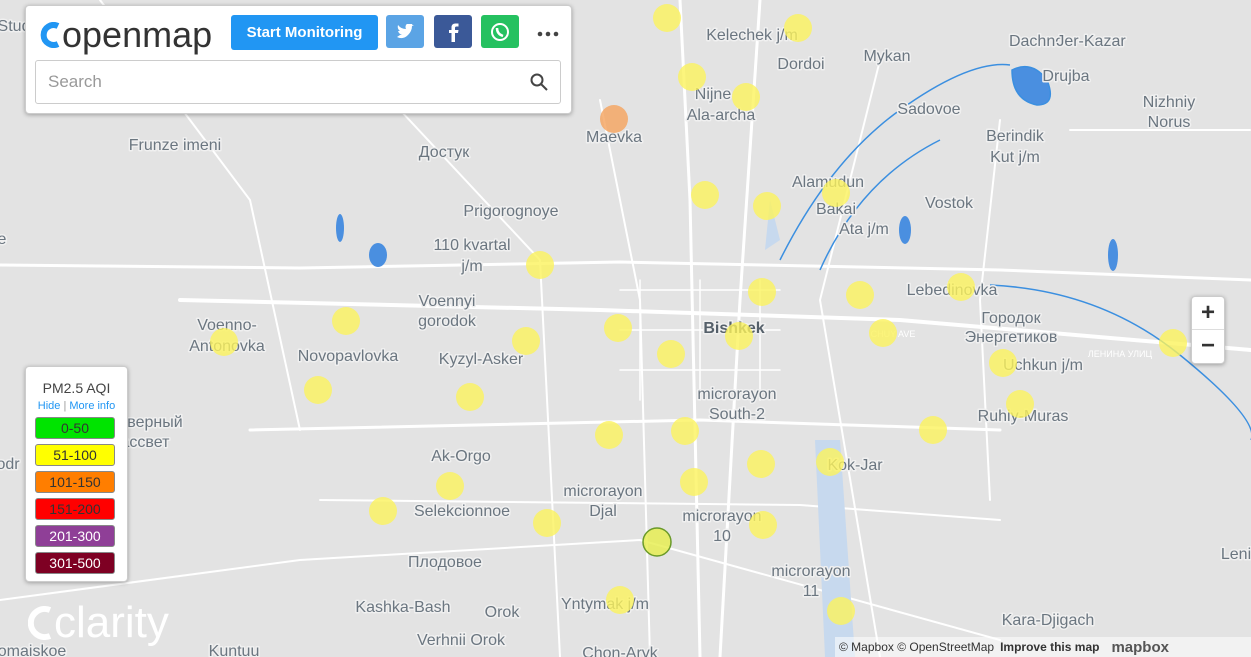  Describe the element at coordinates (402, 607) in the screenshot. I see `place-label: Kashka-Bash` at that location.